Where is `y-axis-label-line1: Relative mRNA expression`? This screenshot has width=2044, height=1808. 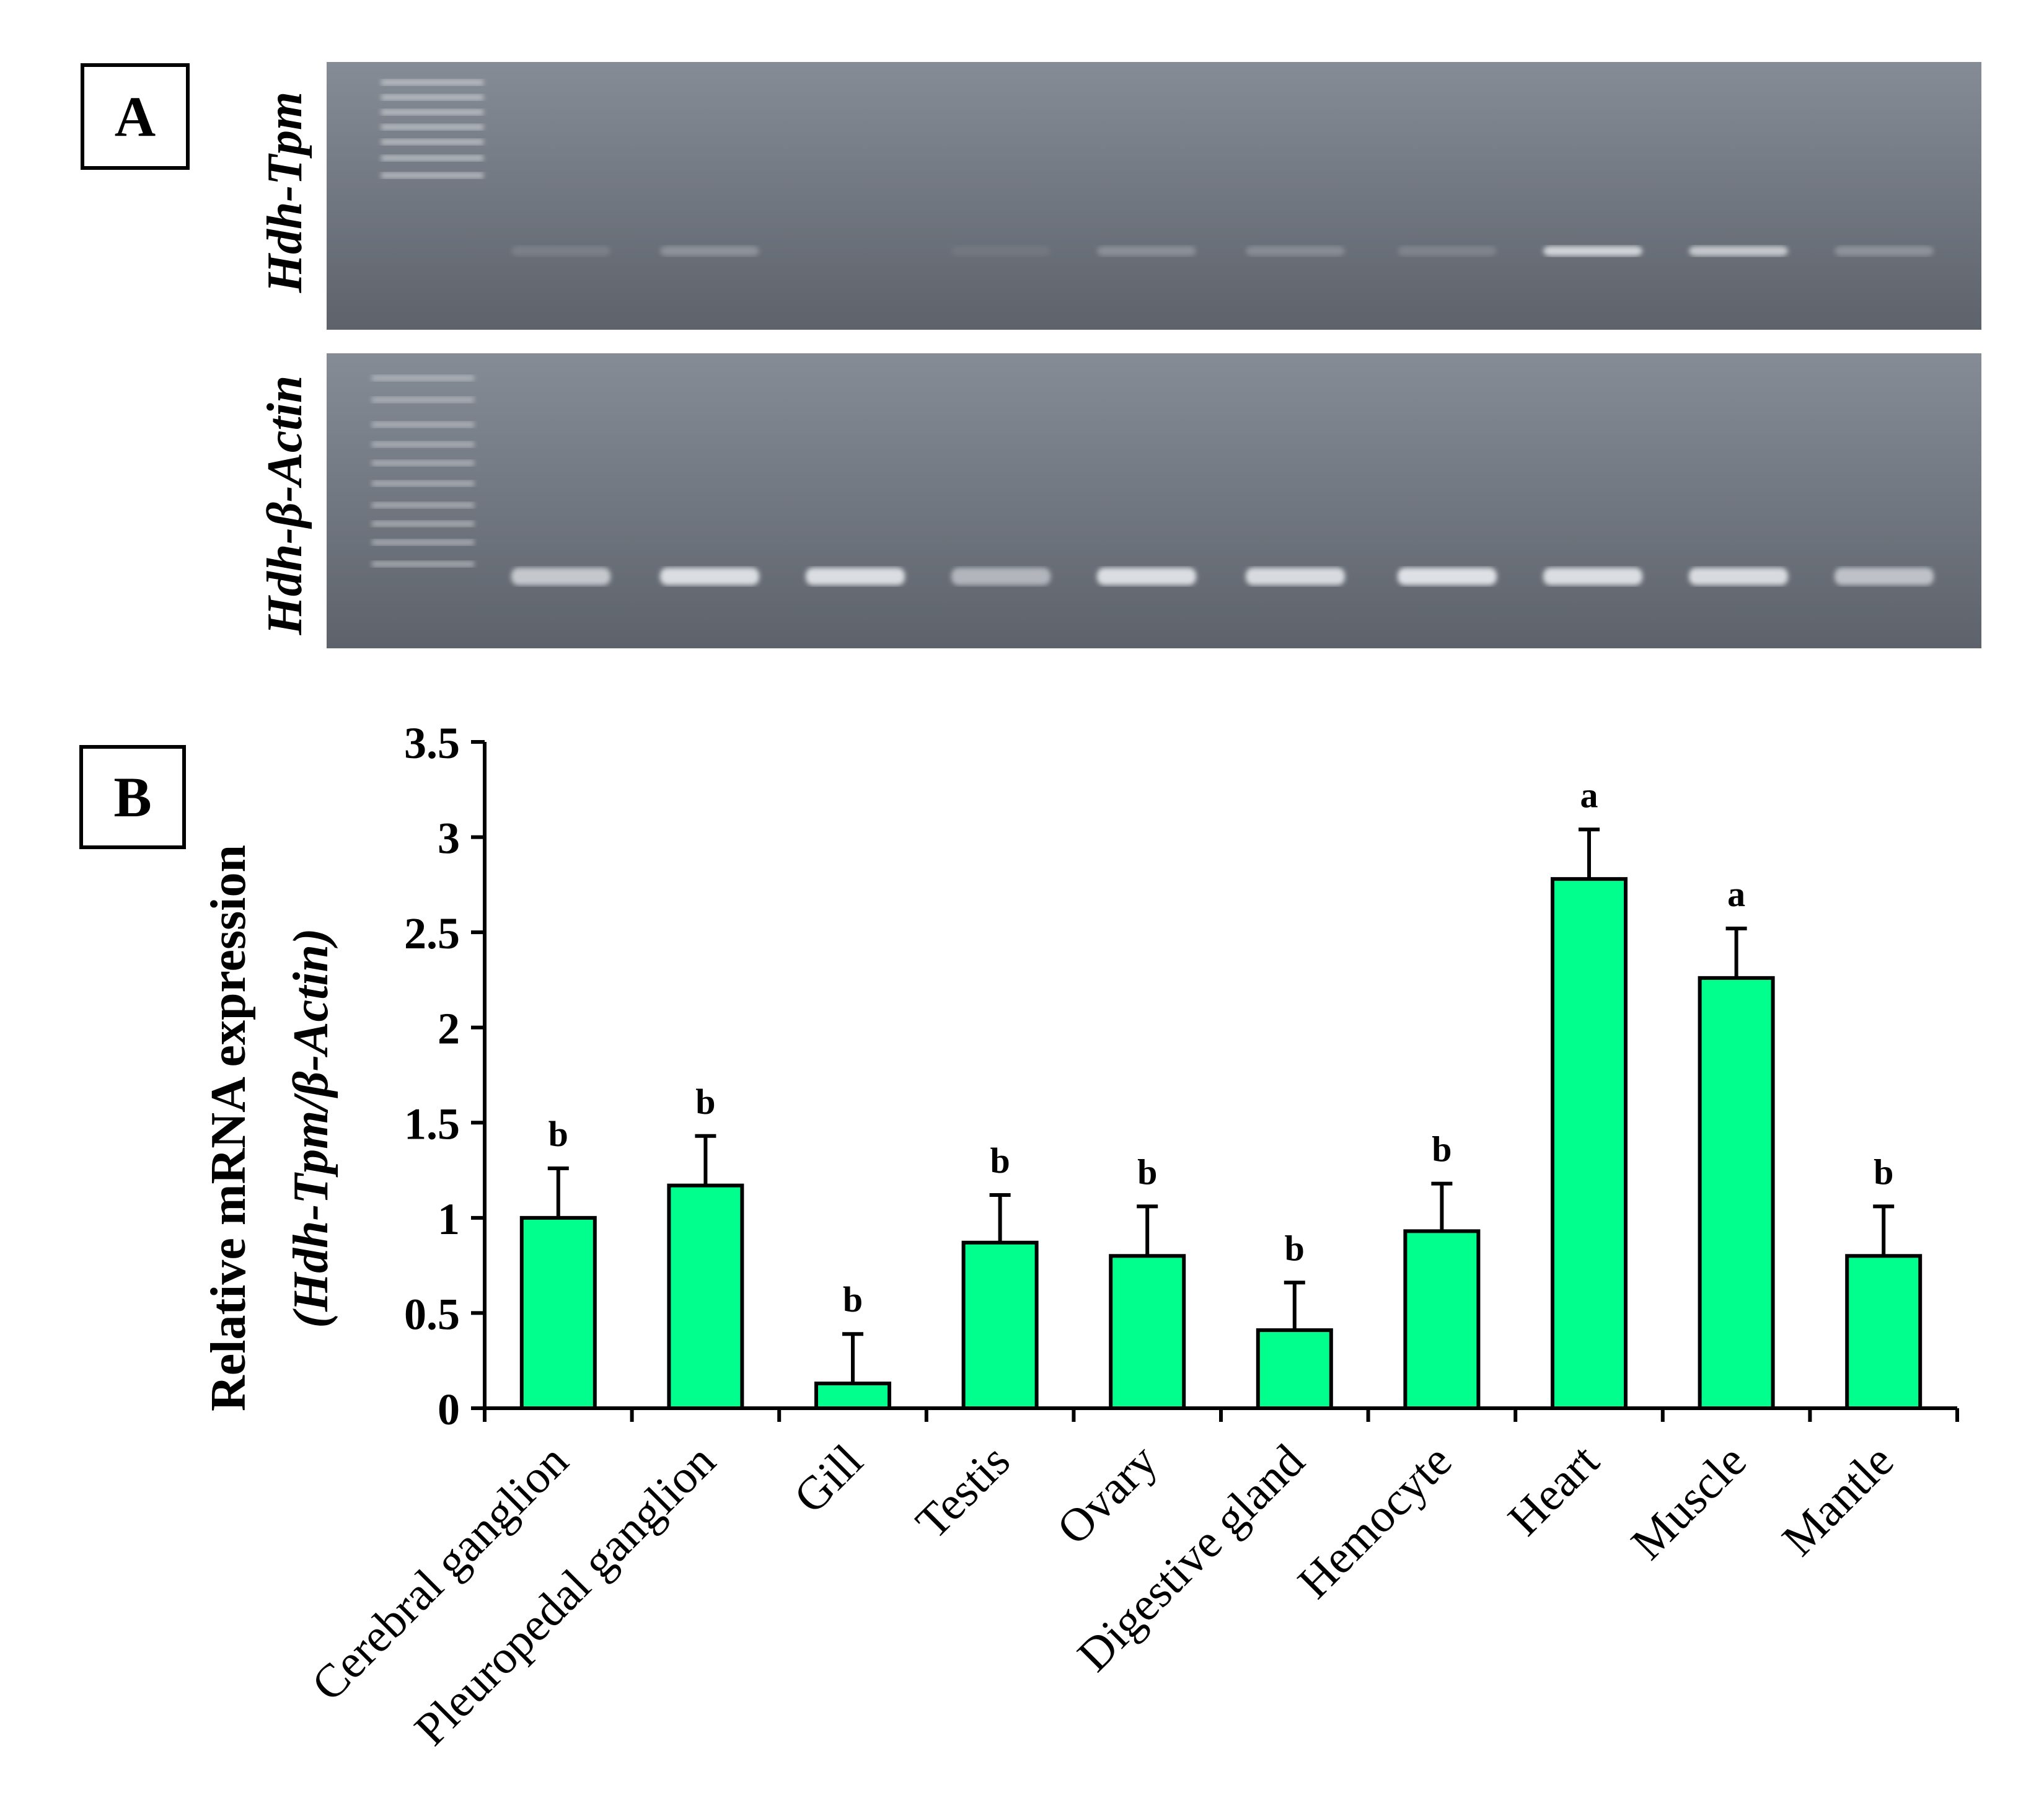 y-axis-label-line1: Relative mRNA expression is located at coordinates (229, 1128).